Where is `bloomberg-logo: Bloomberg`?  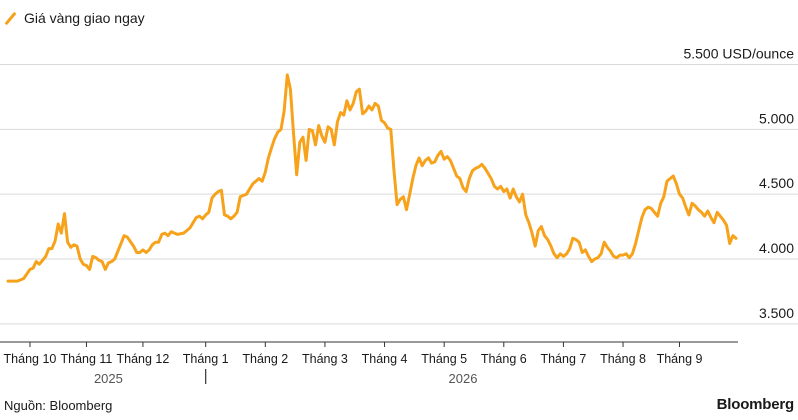
bloomberg-logo: Bloomberg is located at coordinates (755, 404).